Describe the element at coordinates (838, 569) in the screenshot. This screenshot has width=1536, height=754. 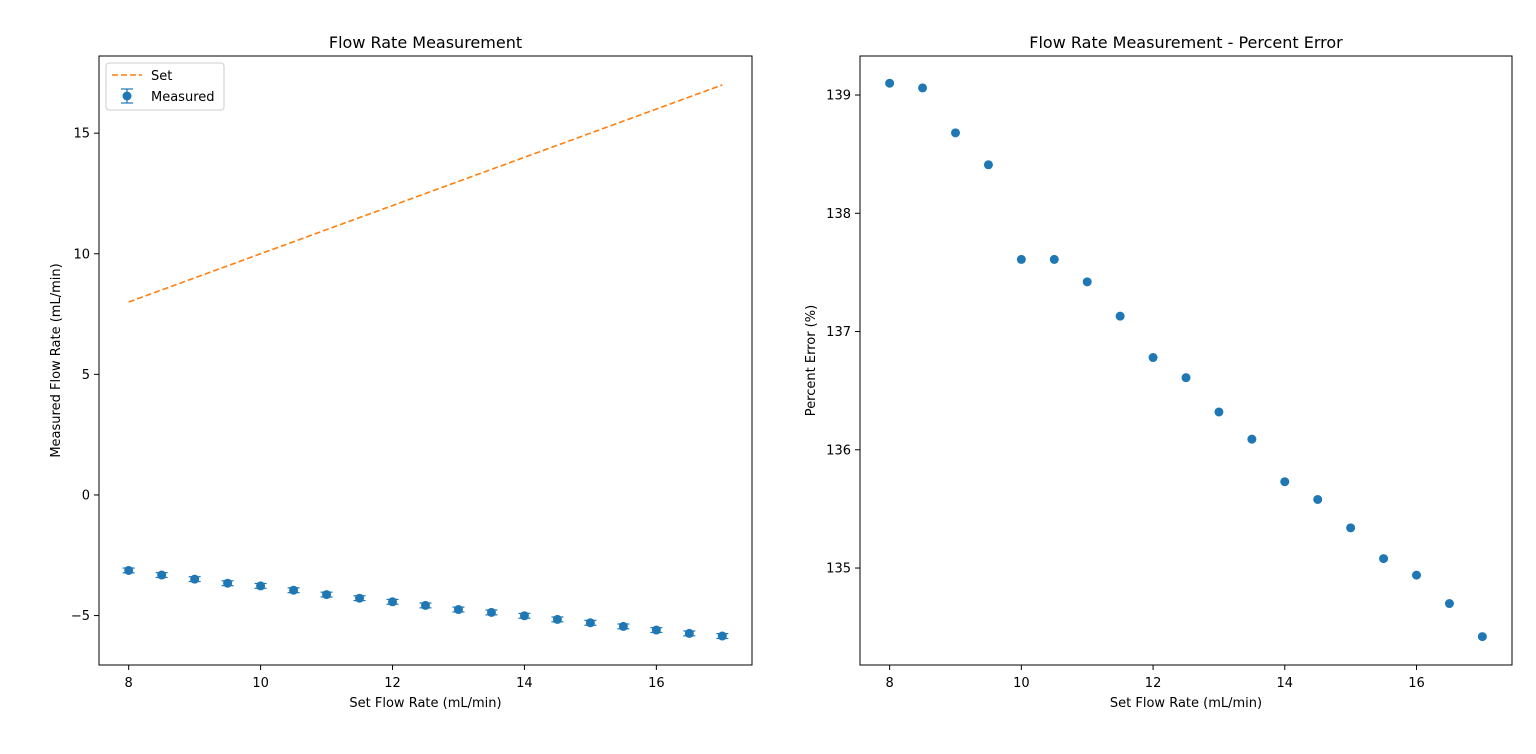
I see `y-tick-label: 135` at that location.